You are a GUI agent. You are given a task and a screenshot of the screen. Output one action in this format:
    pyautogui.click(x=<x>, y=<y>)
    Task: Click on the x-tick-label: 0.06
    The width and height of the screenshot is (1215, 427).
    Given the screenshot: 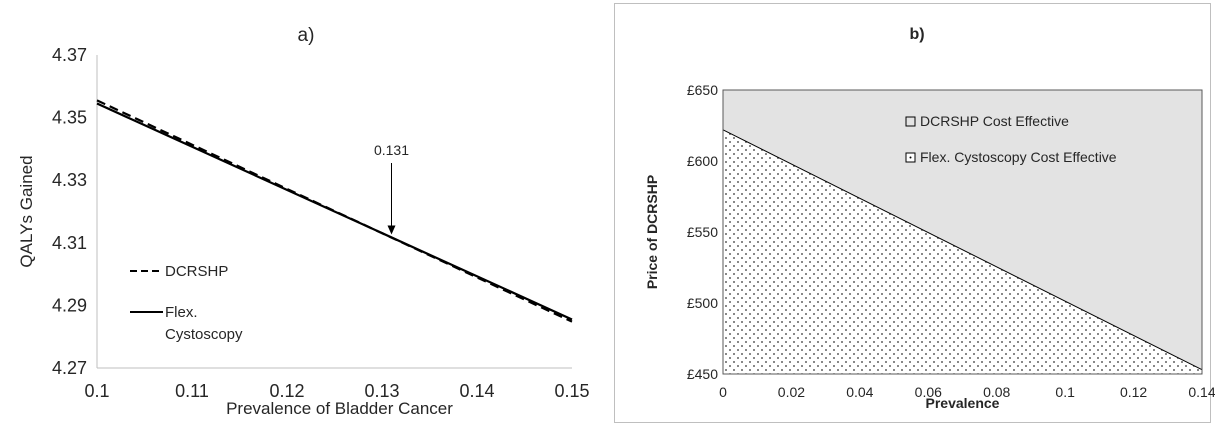 What is the action you would take?
    pyautogui.click(x=928, y=392)
    